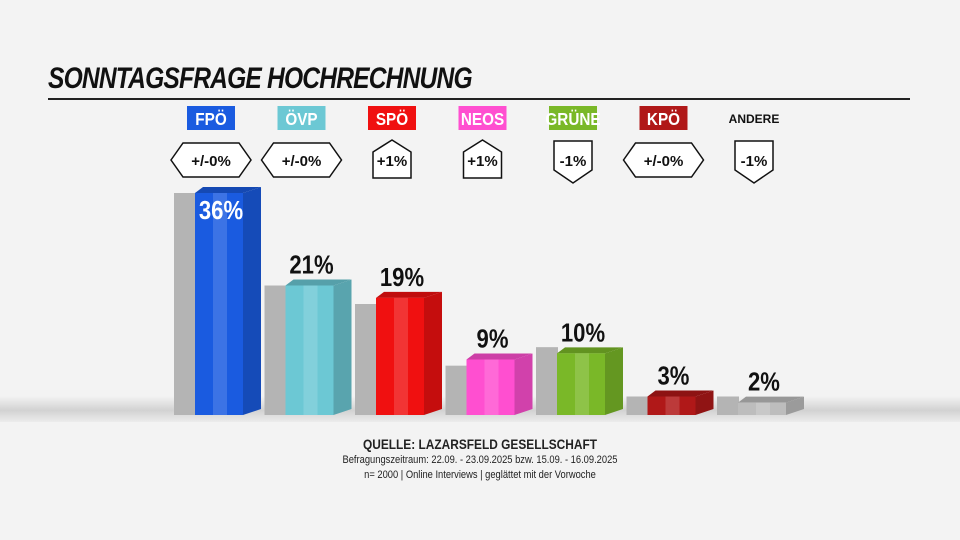  Describe the element at coordinates (764, 382) in the screenshot. I see `value-label: 2%` at that location.